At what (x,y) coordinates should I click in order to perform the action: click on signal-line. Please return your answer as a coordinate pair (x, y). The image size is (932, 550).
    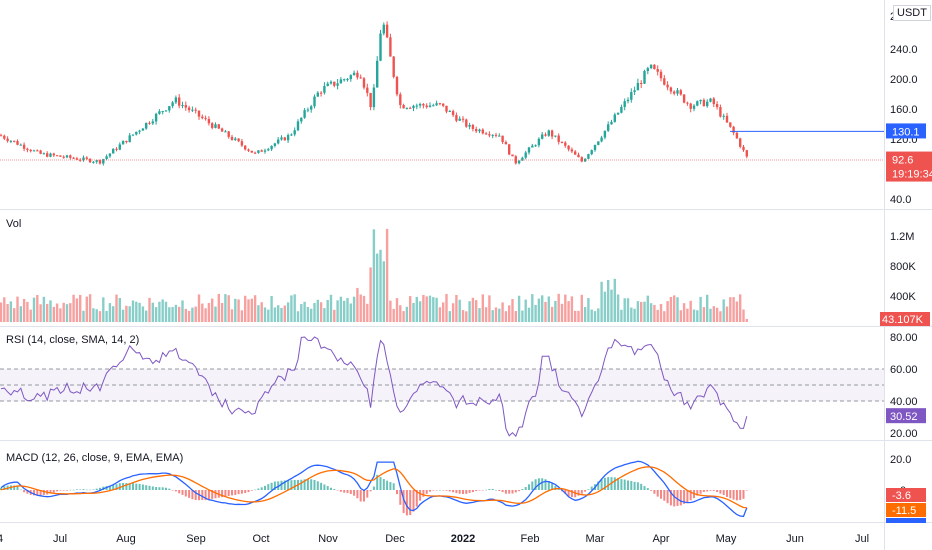
    Looking at the image, I should click on (373, 487).